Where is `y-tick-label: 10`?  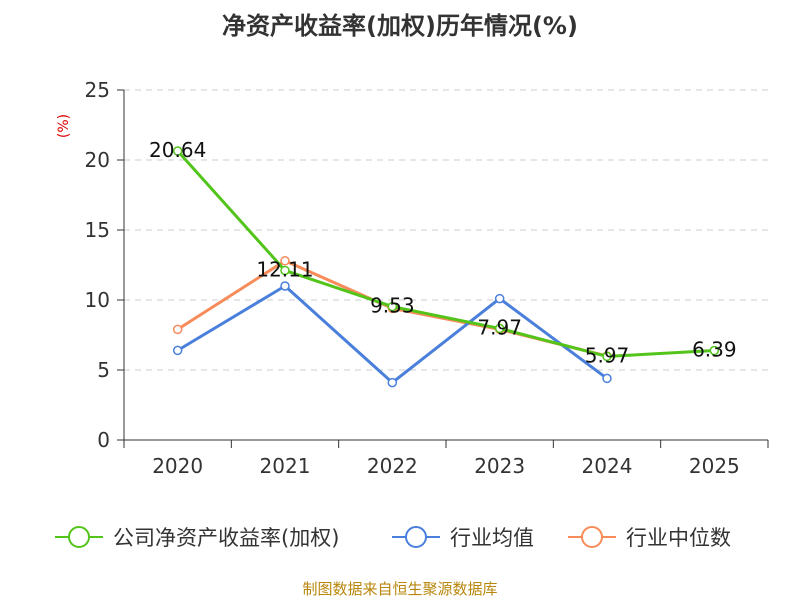
y-tick-label: 10 is located at coordinates (97, 300).